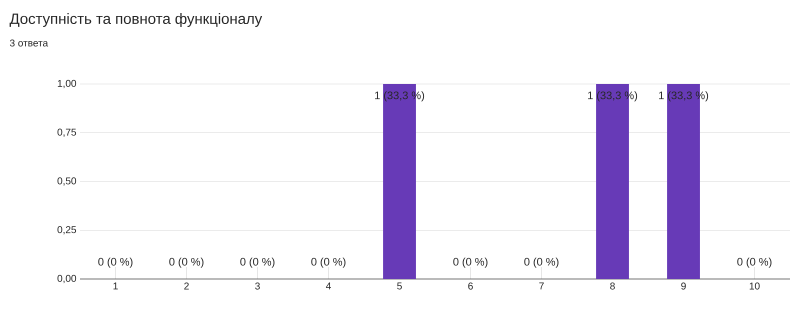  I want to click on y-tick-label: 0,25, so click(66, 230).